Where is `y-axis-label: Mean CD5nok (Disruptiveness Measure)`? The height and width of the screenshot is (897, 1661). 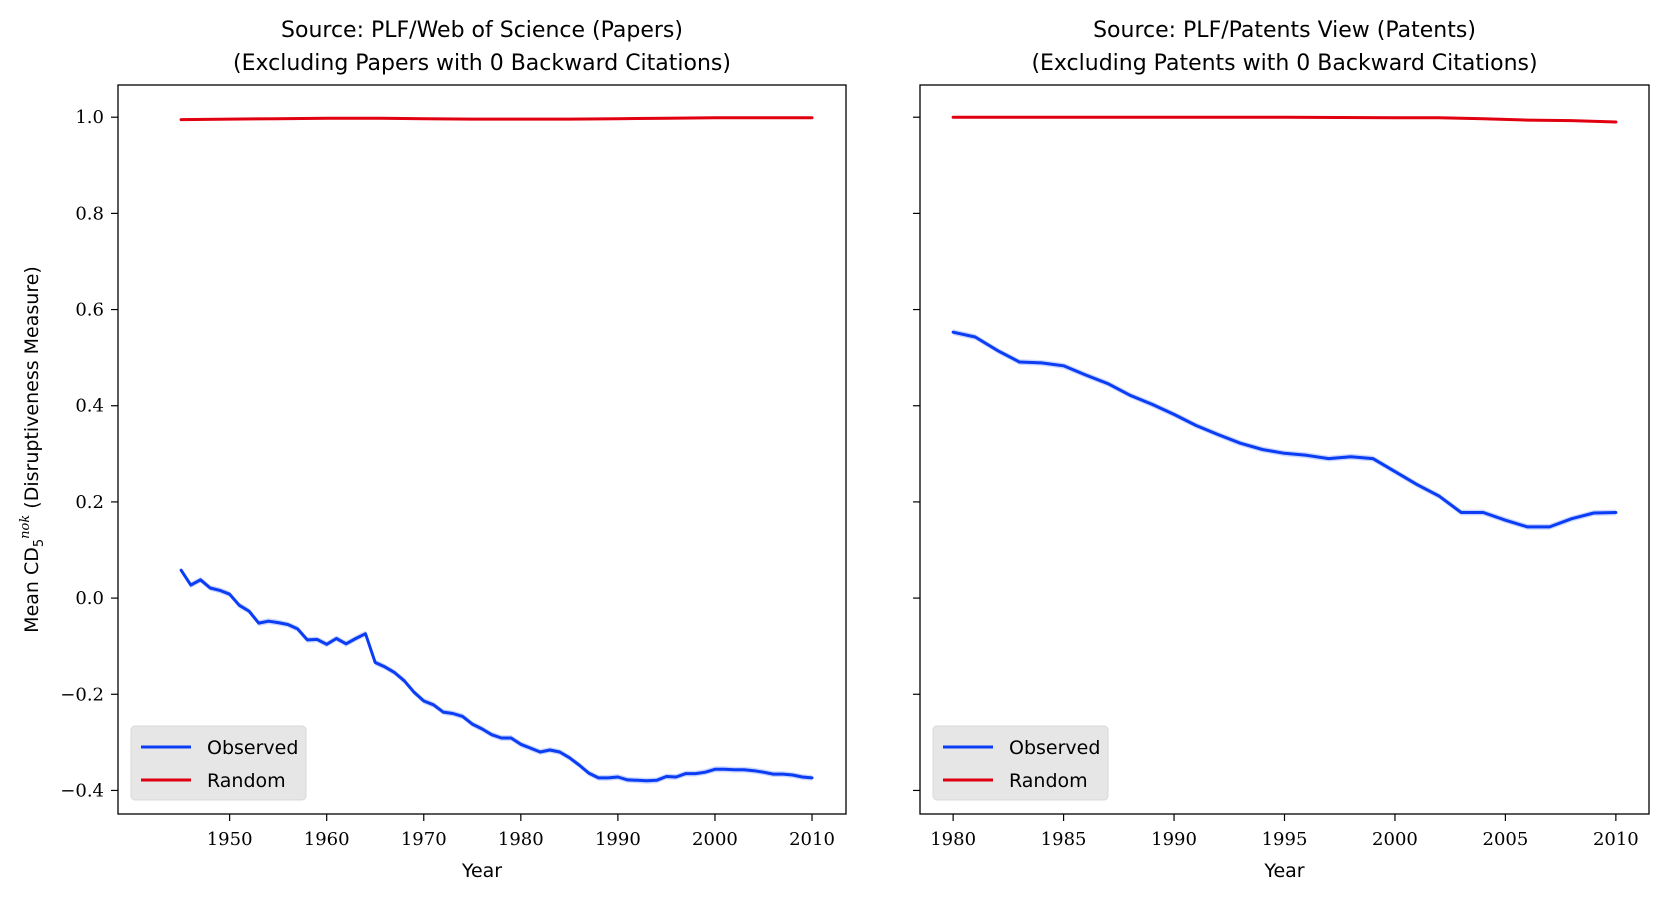 y-axis-label: Mean CD5nok (Disruptiveness Measure) is located at coordinates (32, 449).